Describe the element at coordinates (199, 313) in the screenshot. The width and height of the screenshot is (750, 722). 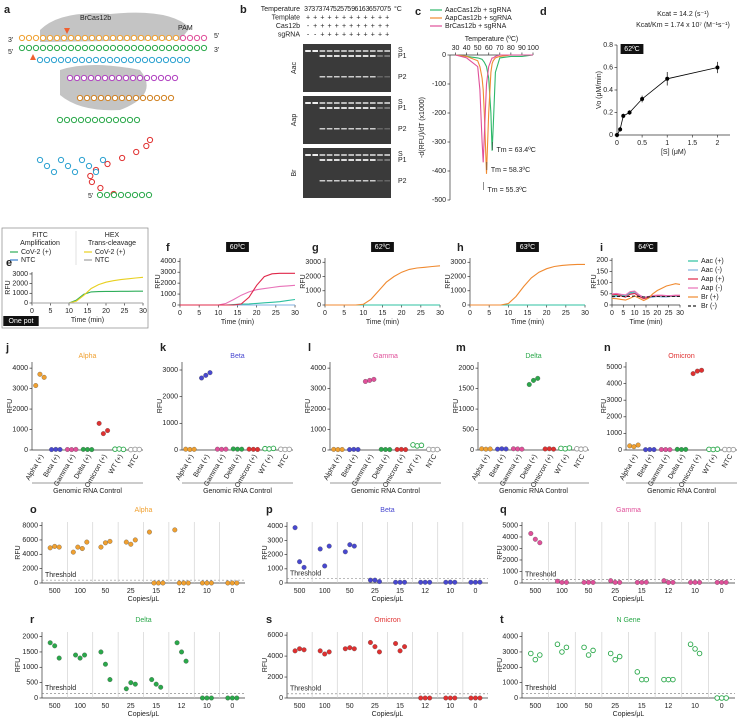
I see `x-tick-label: 5` at that location.